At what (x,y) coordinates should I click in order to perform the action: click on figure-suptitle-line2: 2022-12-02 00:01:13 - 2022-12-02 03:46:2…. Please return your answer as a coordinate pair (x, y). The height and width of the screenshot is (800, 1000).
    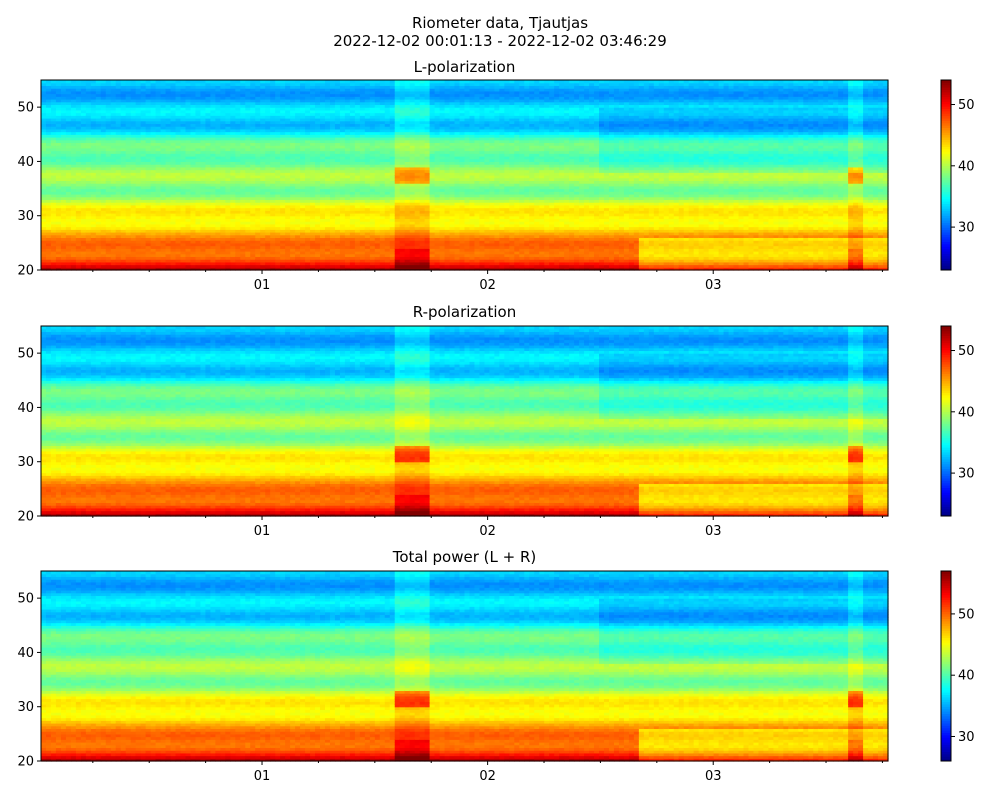
    Looking at the image, I should click on (500, 41).